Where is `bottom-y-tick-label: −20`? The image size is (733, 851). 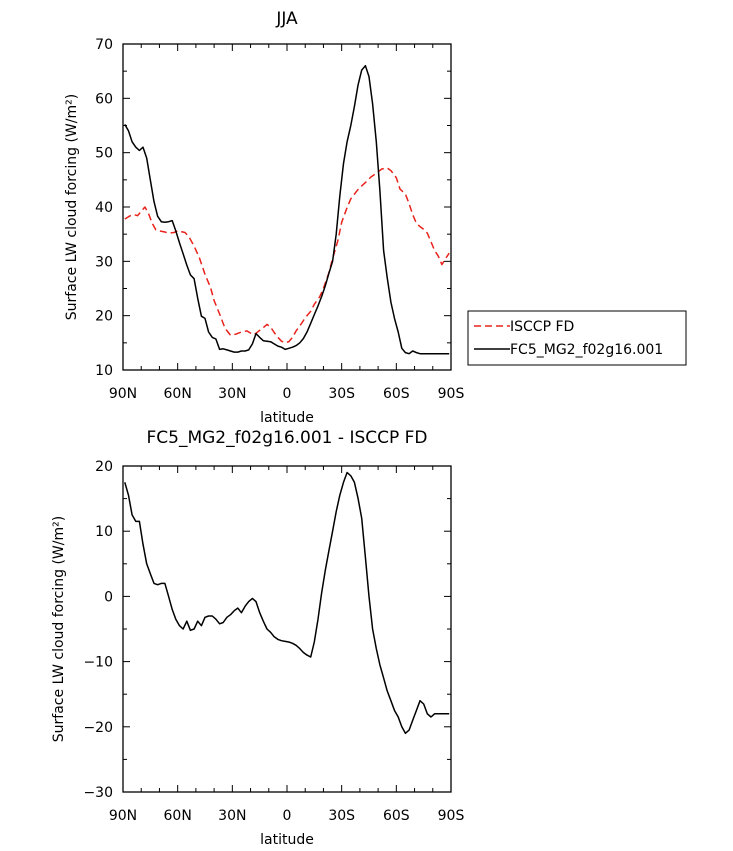 bottom-y-tick-label: −20 is located at coordinates (98, 728).